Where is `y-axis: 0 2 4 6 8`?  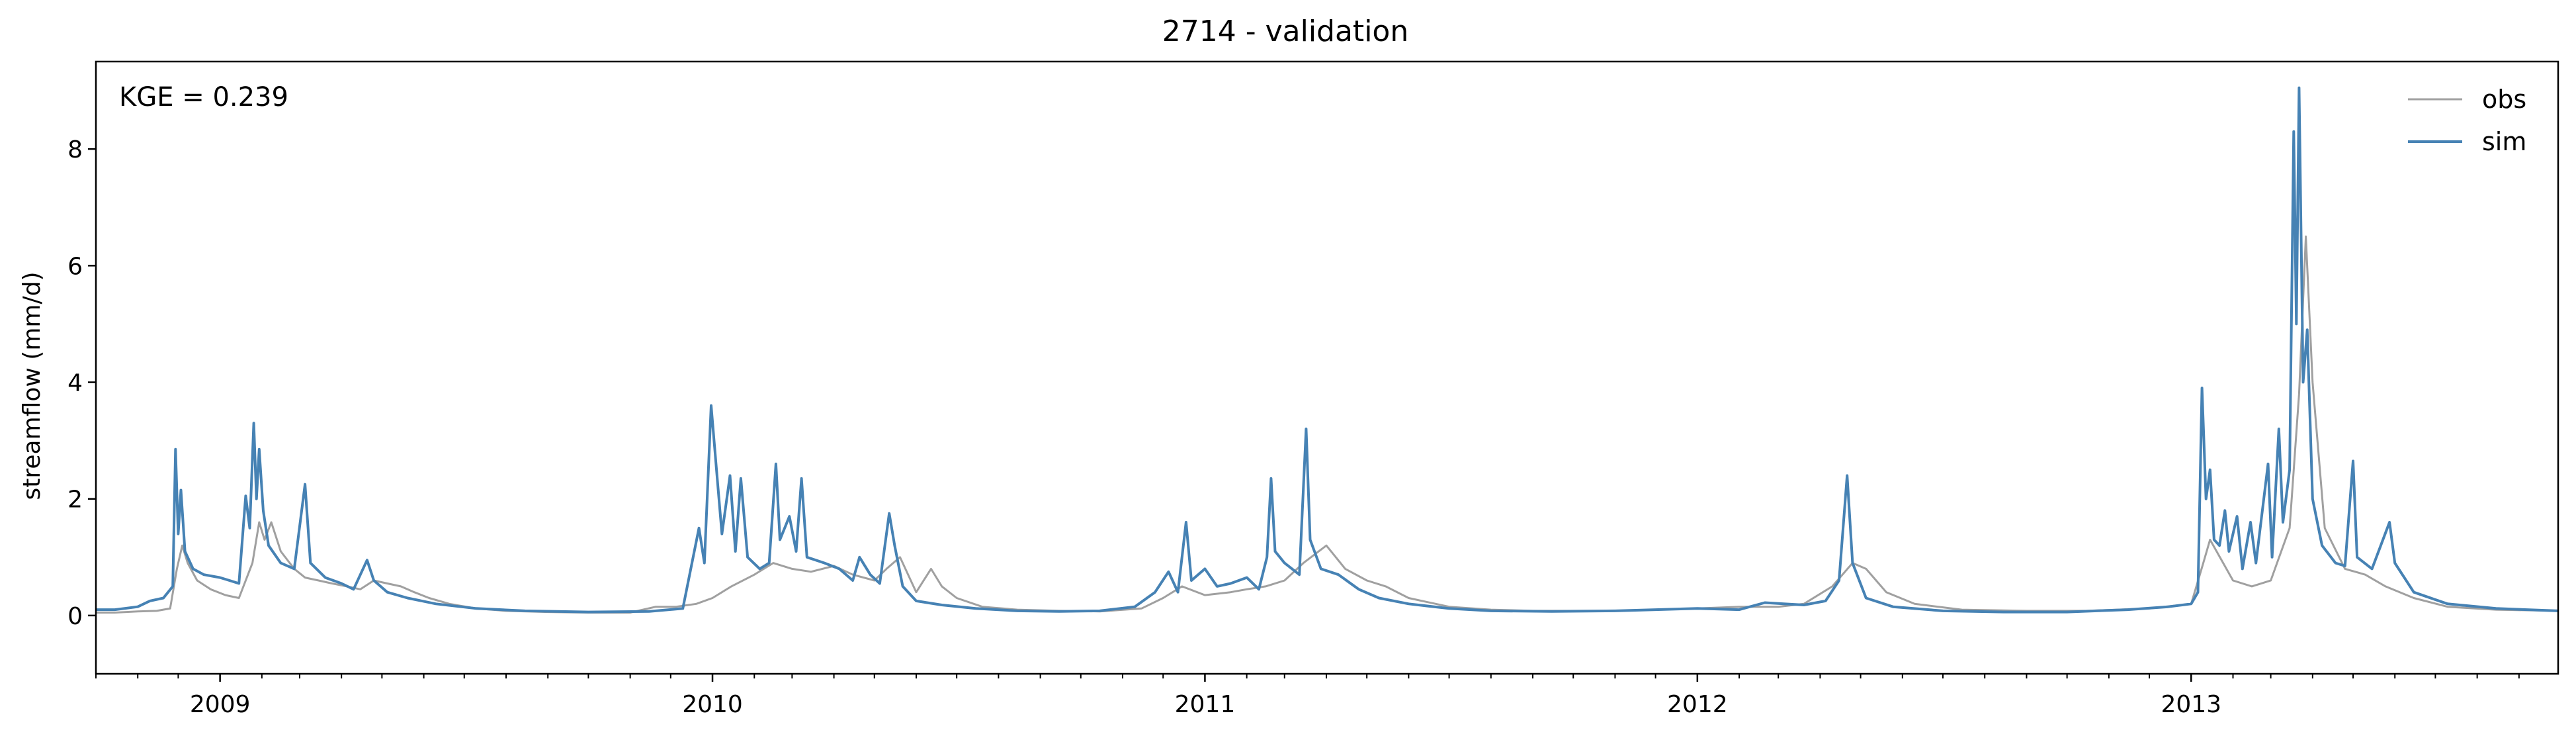
y-axis: 0 2 4 6 8 is located at coordinates (81, 383).